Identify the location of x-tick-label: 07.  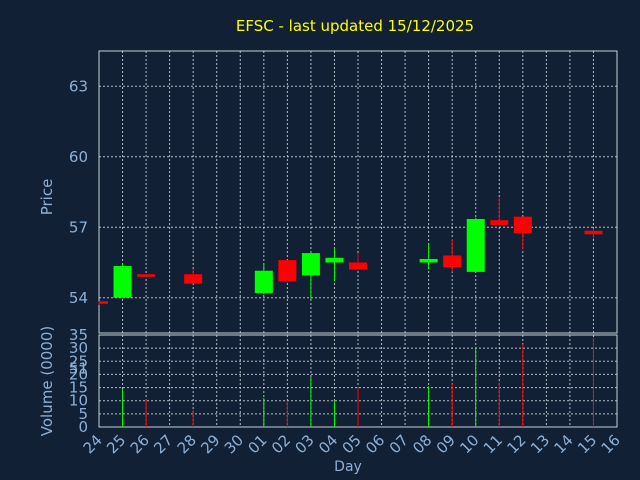
(399, 444).